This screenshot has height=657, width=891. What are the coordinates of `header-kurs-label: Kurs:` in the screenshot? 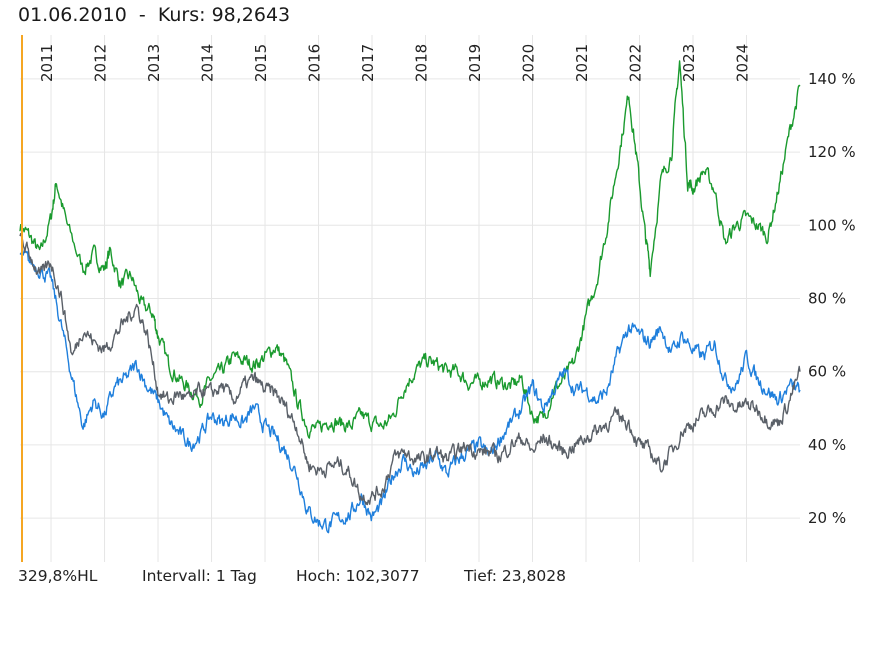 It's located at (181, 15).